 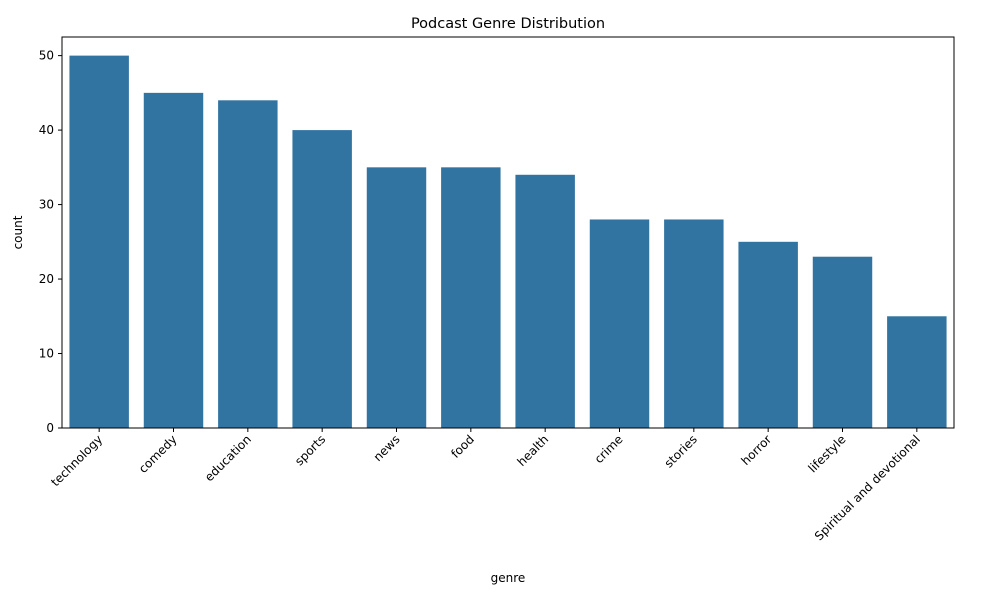 What do you see at coordinates (46, 279) in the screenshot?
I see `y-tick-label: 20` at bounding box center [46, 279].